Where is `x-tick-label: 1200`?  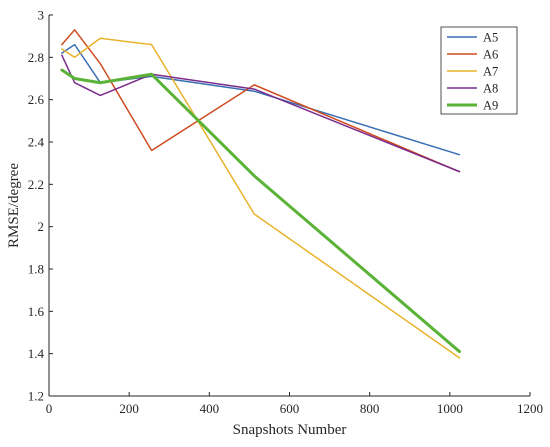 x-tick-label: 1200 is located at coordinates (530, 408).